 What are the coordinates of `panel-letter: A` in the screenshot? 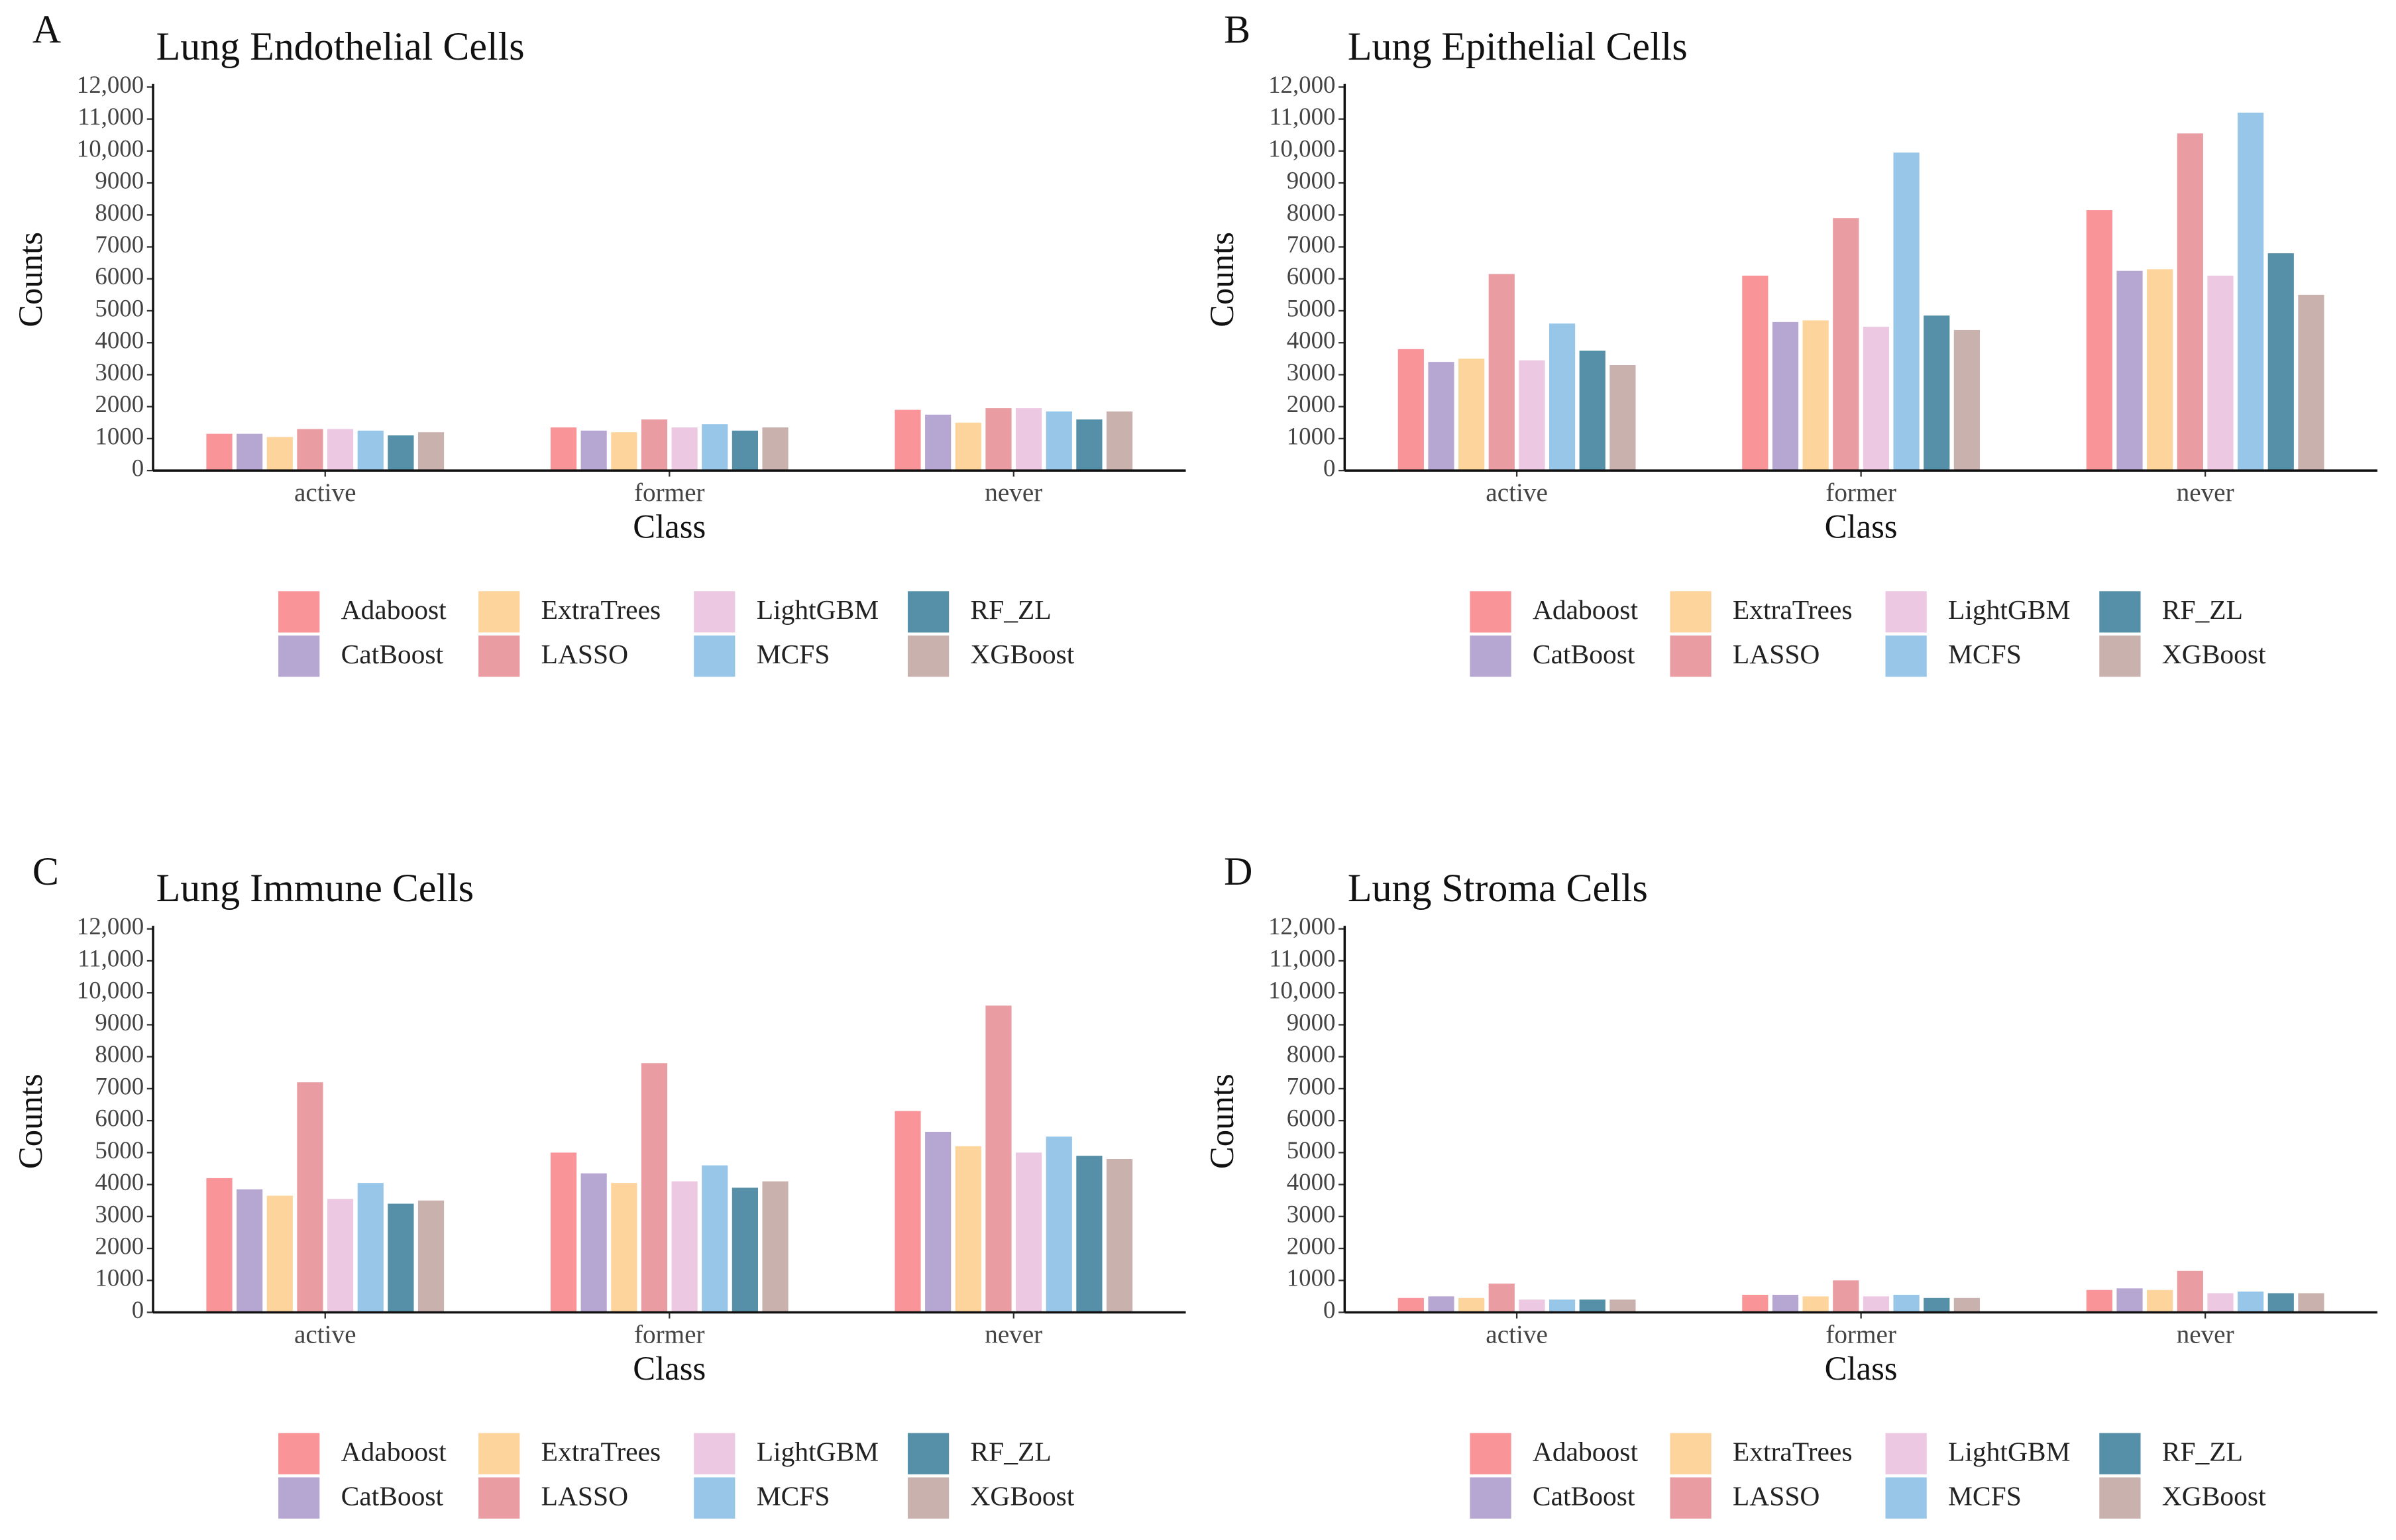 It's located at (46, 29).